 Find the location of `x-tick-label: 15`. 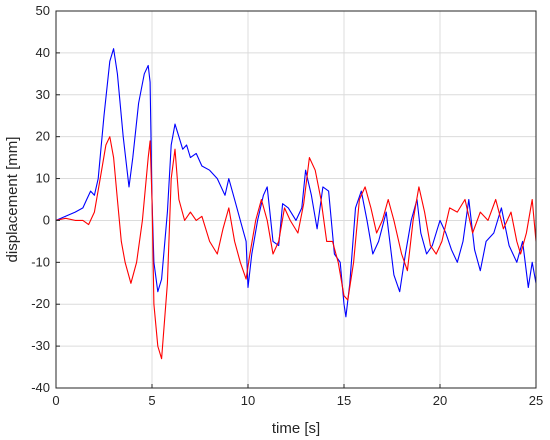

x-tick-label: 15 is located at coordinates (344, 400).